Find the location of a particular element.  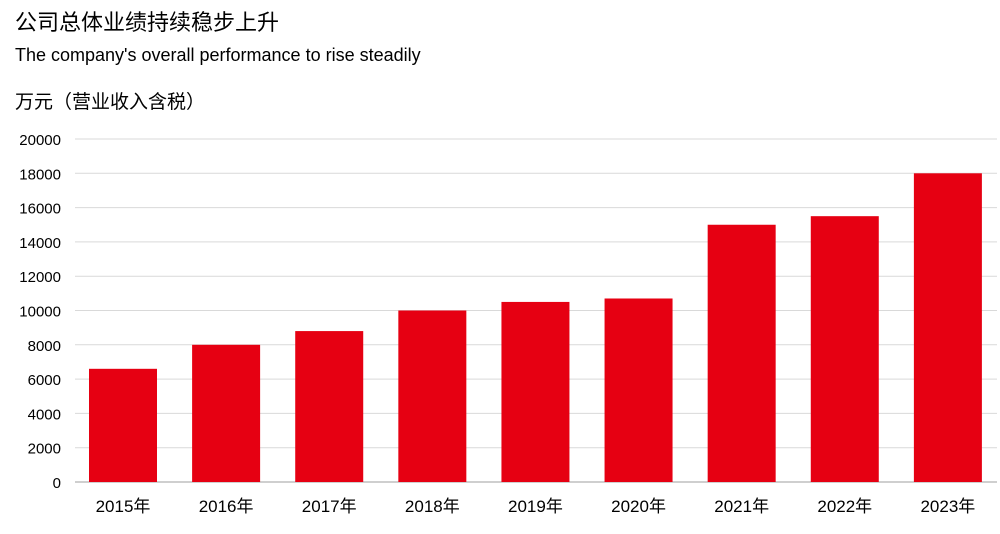

y-tick-label: 16000 is located at coordinates (40, 209).